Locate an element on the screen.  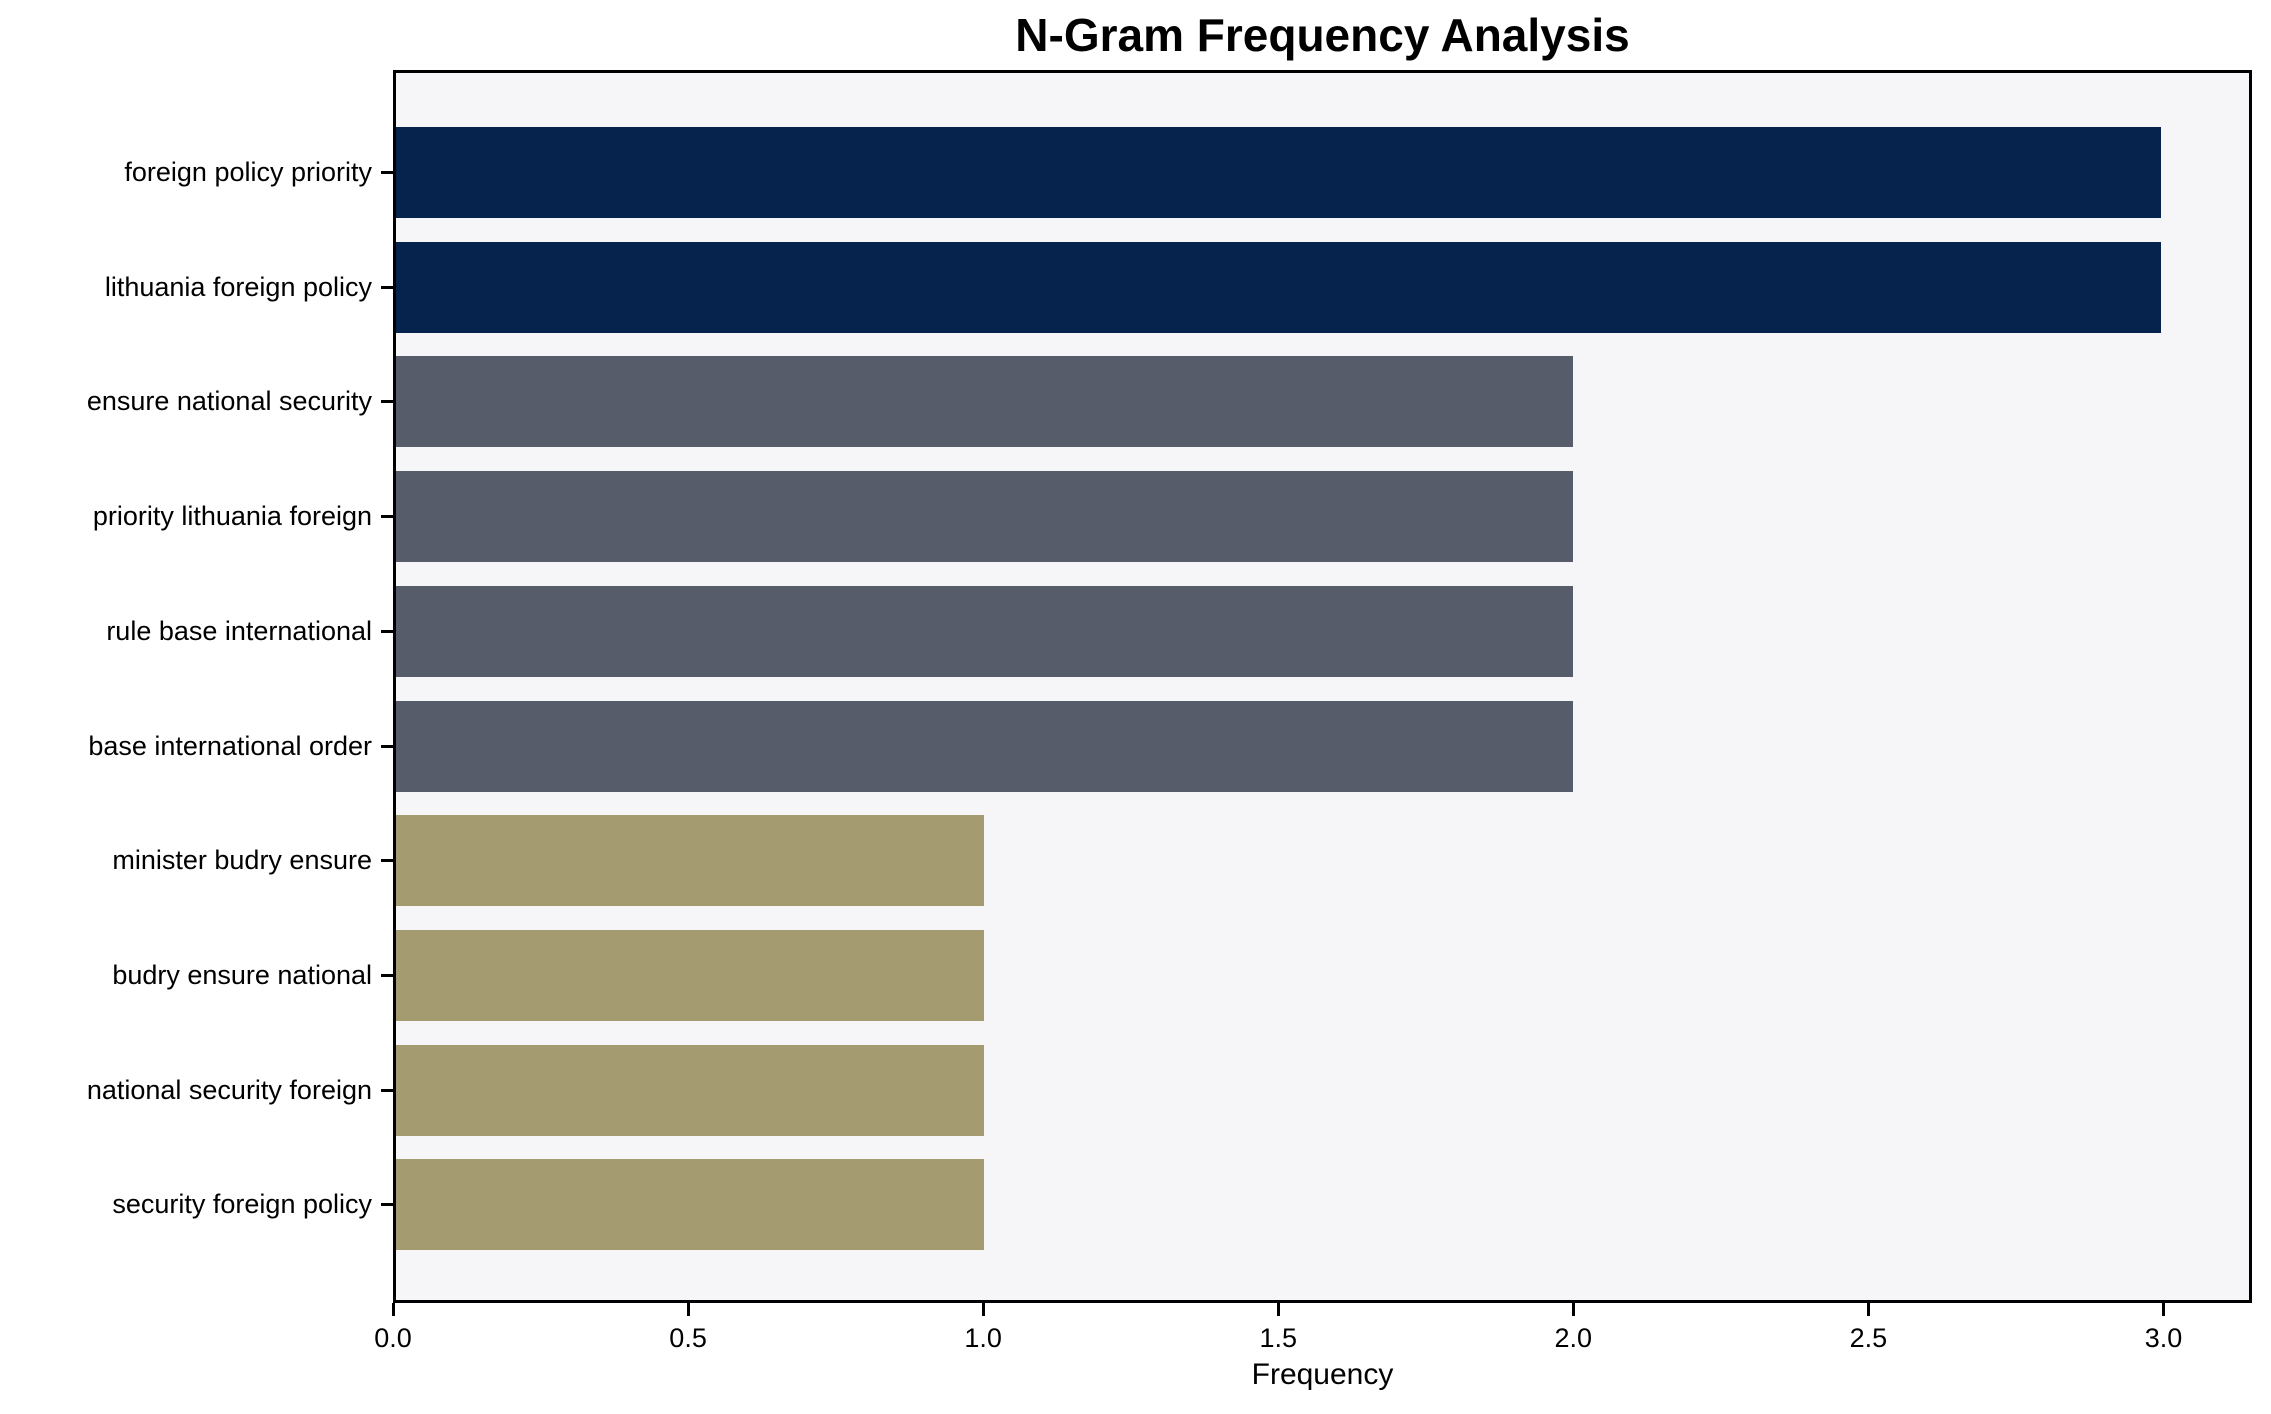
chart-title: N-Gram Frequency Analysis is located at coordinates (1322, 35).